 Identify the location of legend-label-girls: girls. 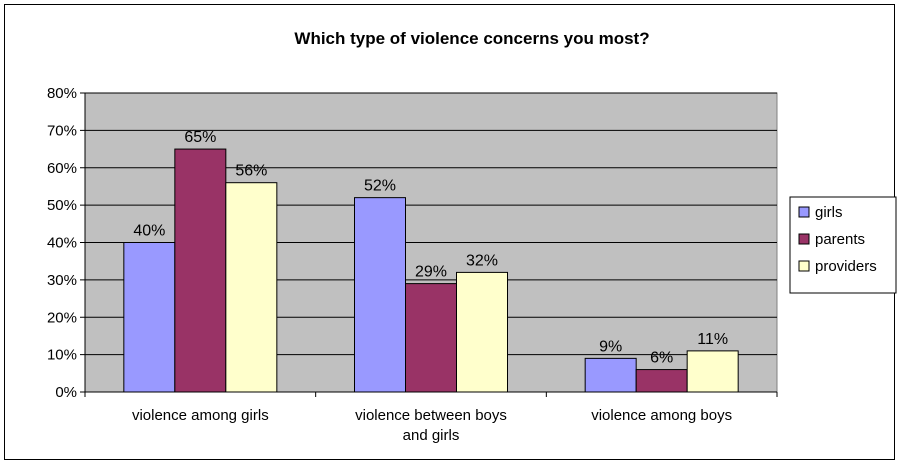
(829, 212).